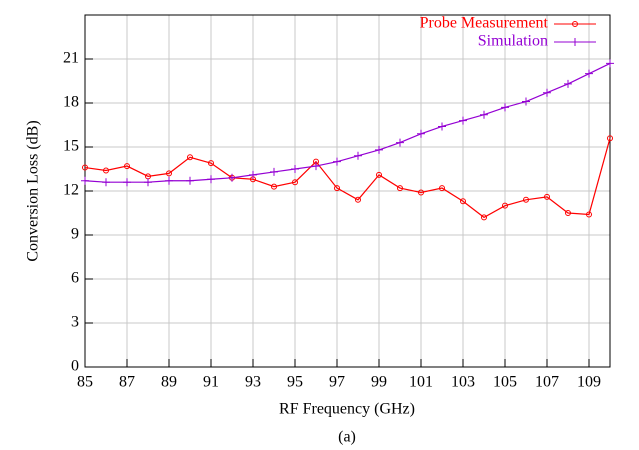 This screenshot has height=450, width=639. Describe the element at coordinates (75, 234) in the screenshot. I see `y-tick-label: 9` at that location.